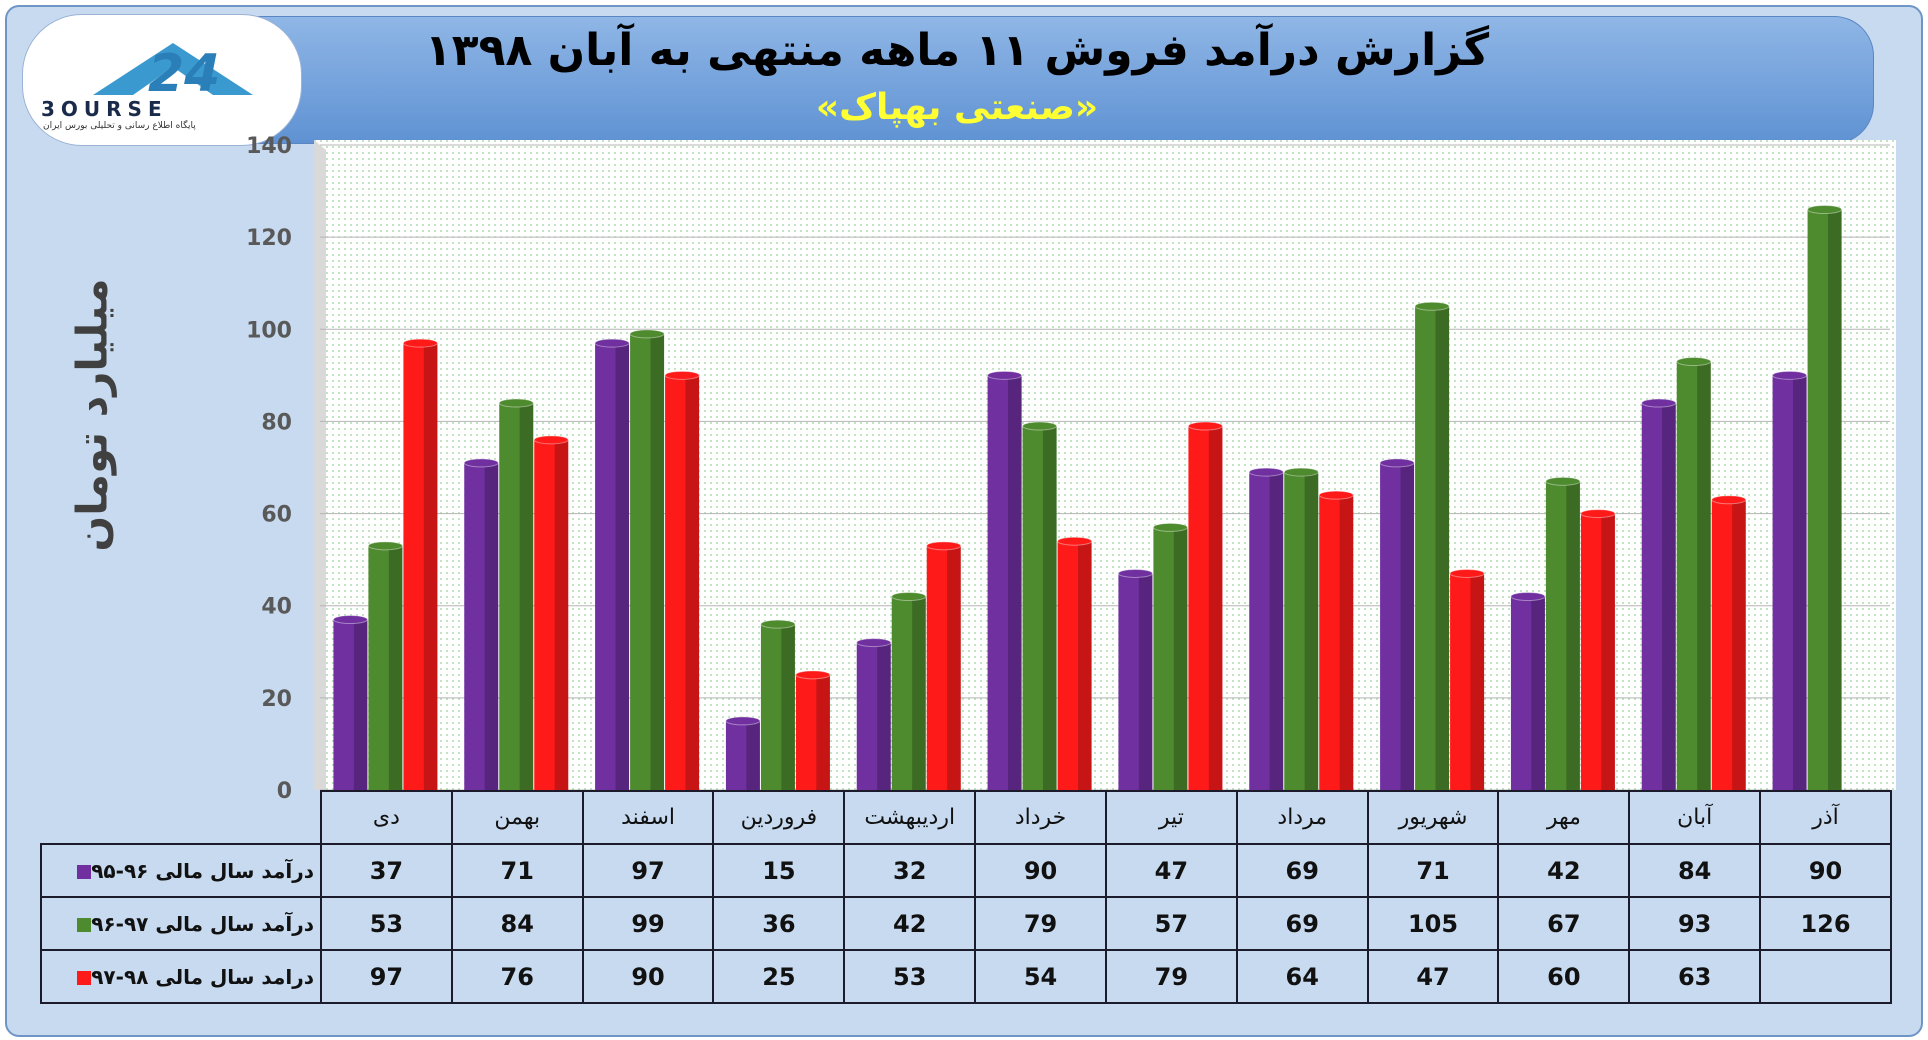 The image size is (1928, 1040). What do you see at coordinates (1825, 923) in the screenshot?
I see `data-label: 126` at bounding box center [1825, 923].